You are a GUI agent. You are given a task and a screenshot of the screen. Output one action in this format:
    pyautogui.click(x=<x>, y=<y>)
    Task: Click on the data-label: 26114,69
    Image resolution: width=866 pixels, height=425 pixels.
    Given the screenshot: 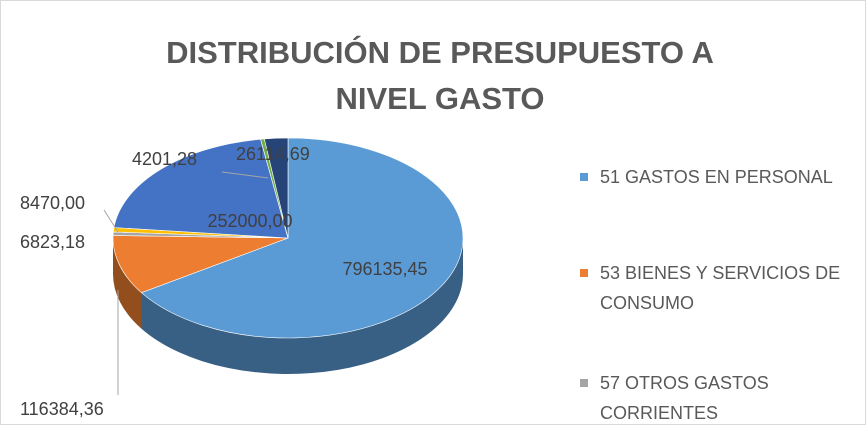 What is the action you would take?
    pyautogui.click(x=273, y=154)
    